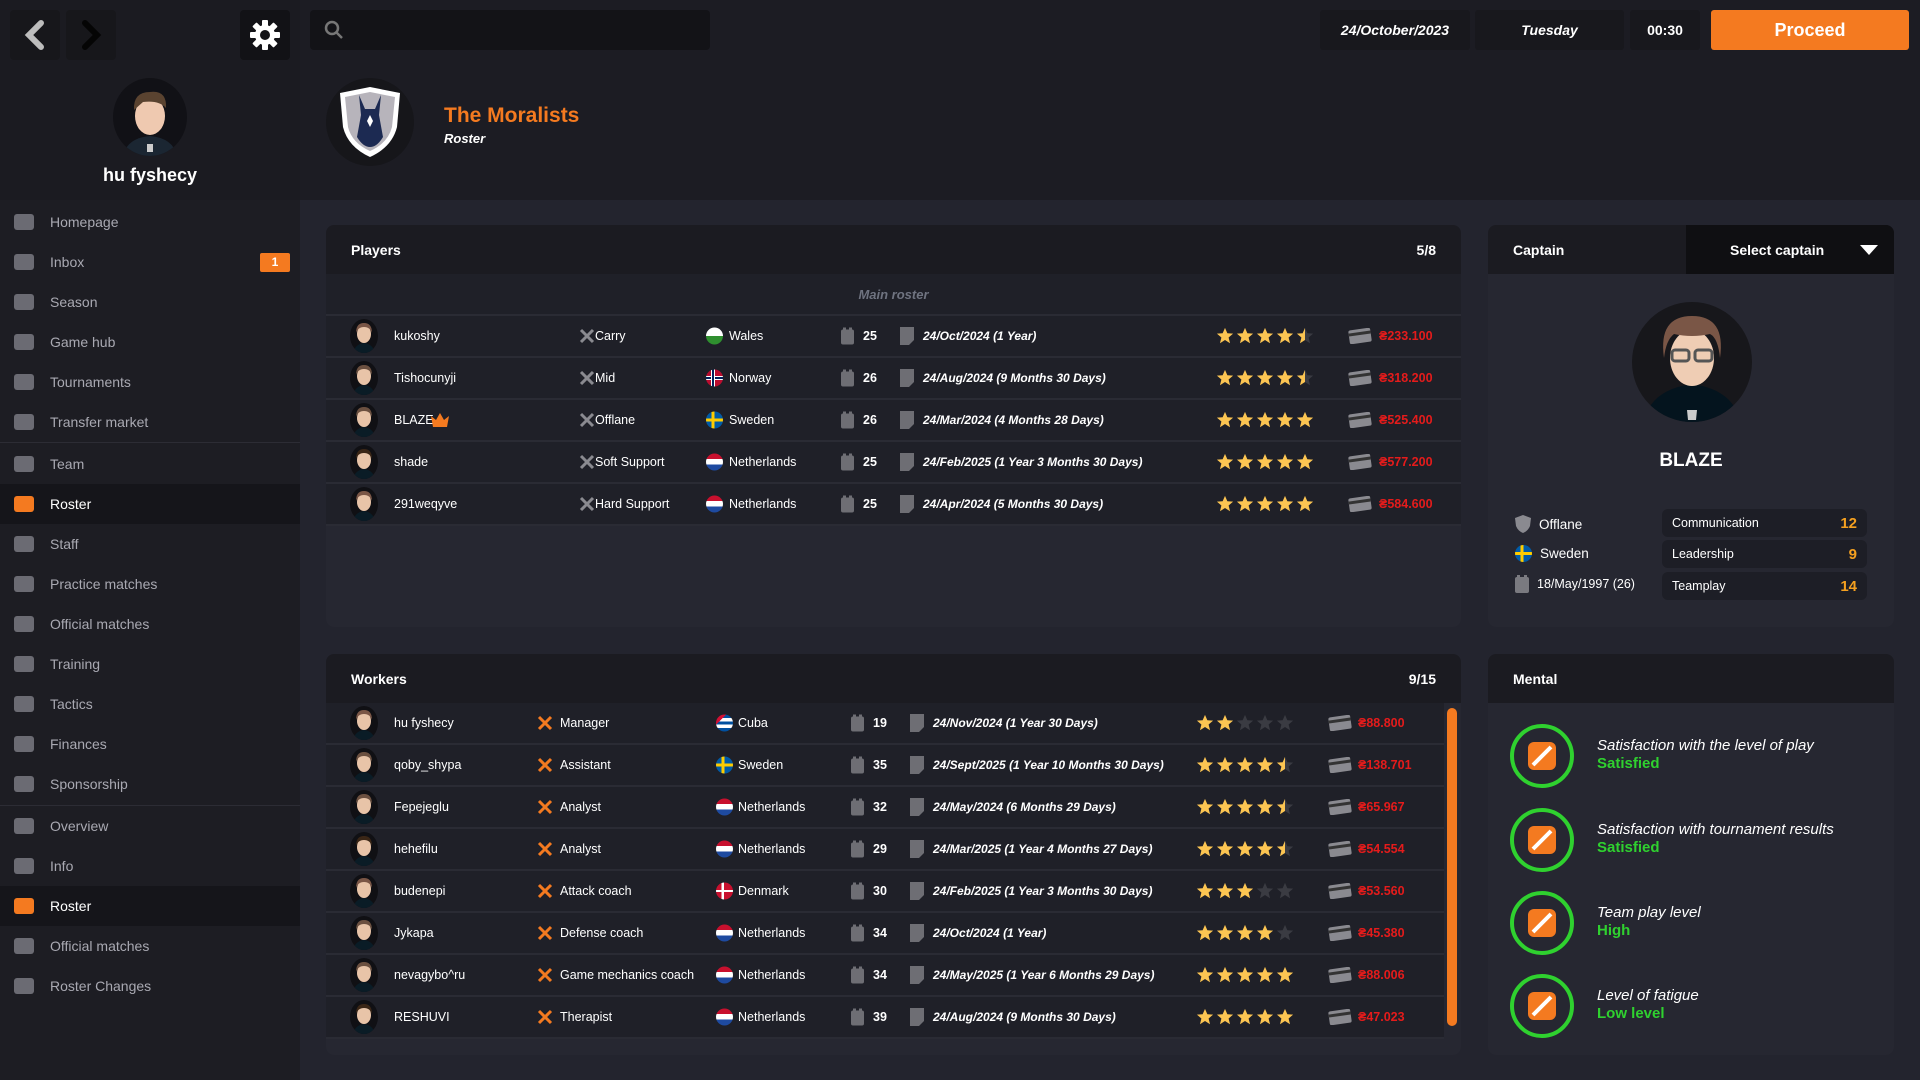 The width and height of the screenshot is (1920, 1080). What do you see at coordinates (416, 849) in the screenshot?
I see `person-name: hehefilu` at bounding box center [416, 849].